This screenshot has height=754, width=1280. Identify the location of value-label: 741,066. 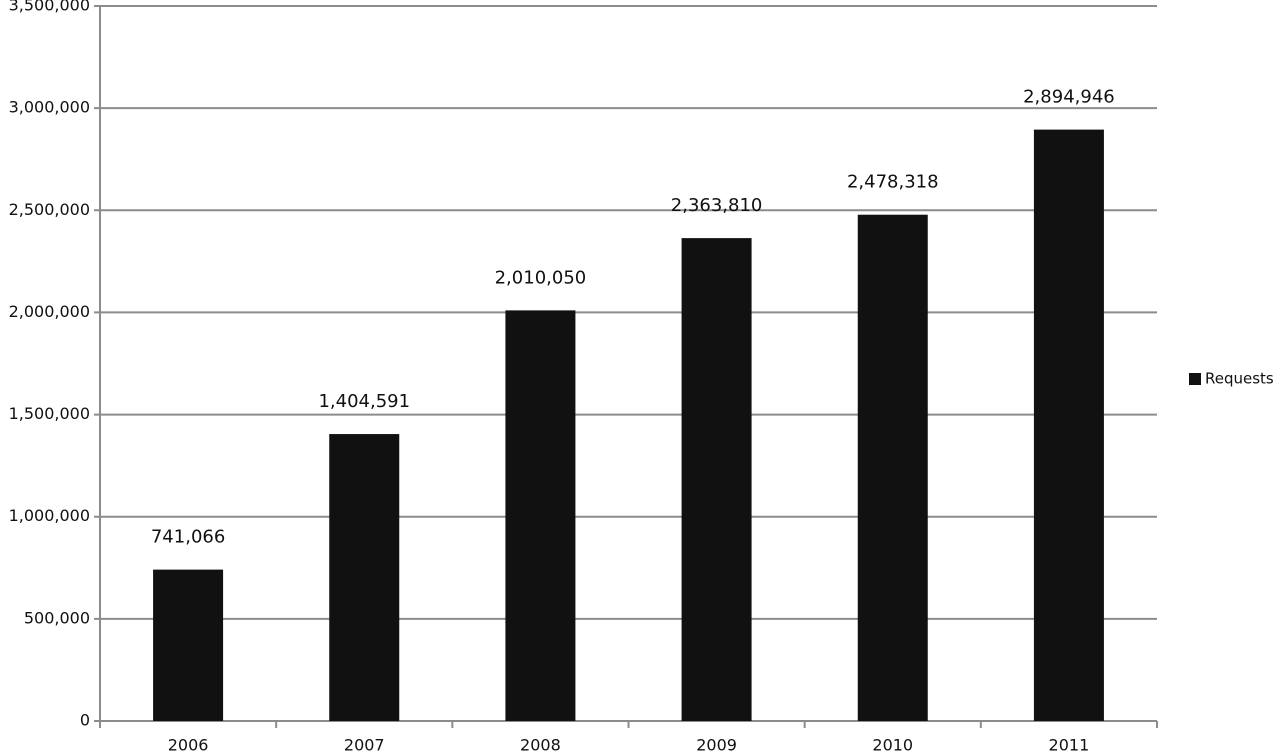
(188, 537).